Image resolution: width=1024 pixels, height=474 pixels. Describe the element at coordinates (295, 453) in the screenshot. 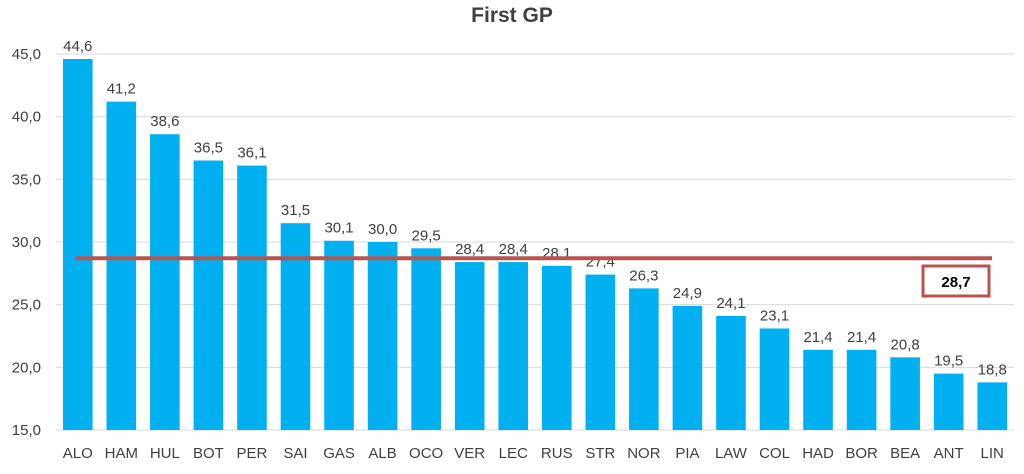

I see `x-tick-label: SAI` at that location.